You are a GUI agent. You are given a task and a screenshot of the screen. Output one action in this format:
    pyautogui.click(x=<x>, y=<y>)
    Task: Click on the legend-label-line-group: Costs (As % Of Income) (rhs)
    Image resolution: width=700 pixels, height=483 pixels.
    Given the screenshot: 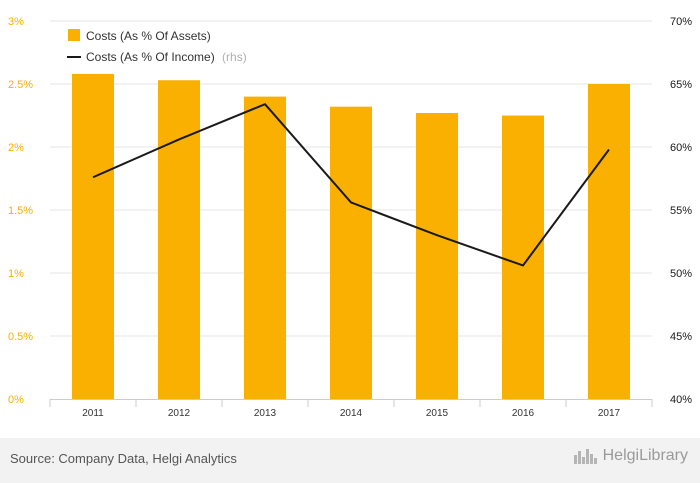 What is the action you would take?
    pyautogui.click(x=166, y=57)
    